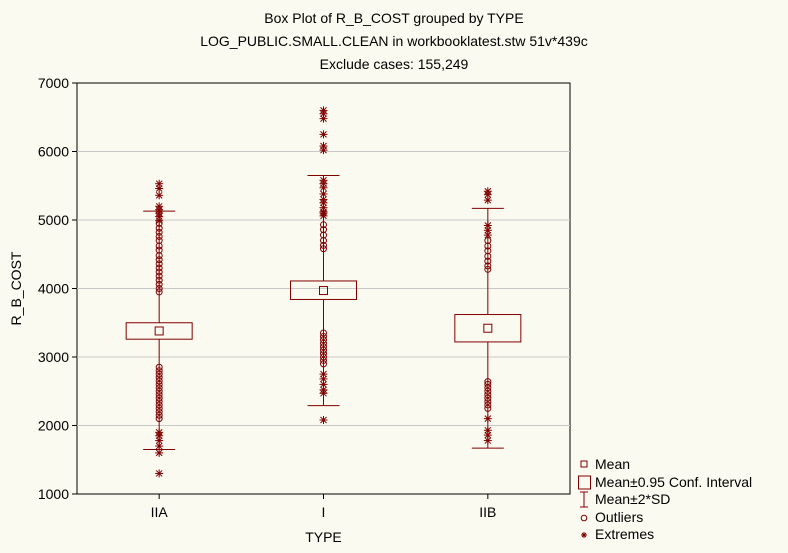 This screenshot has height=553, width=788. I want to click on x-tick-label: I, so click(324, 512).